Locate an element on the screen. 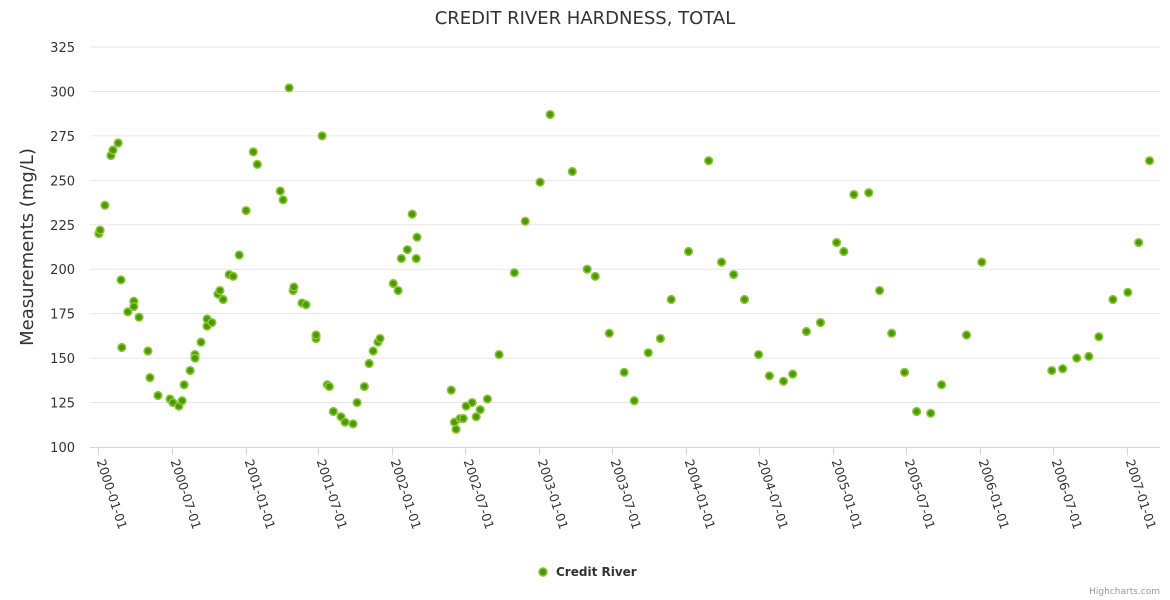 This screenshot has width=1170, height=600. credits-link: Highcharts.com is located at coordinates (1124, 592).